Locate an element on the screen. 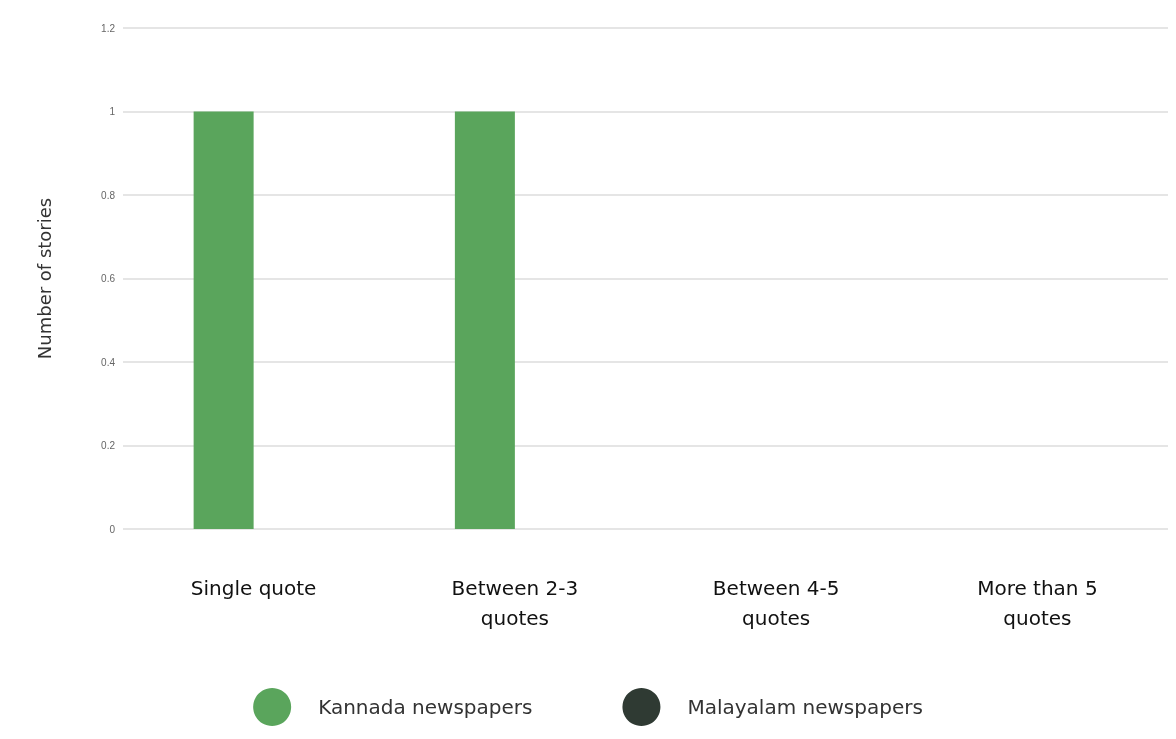 Image resolution: width=1176 pixels, height=739 pixels. y-tick-label: 0.8 is located at coordinates (108, 195).